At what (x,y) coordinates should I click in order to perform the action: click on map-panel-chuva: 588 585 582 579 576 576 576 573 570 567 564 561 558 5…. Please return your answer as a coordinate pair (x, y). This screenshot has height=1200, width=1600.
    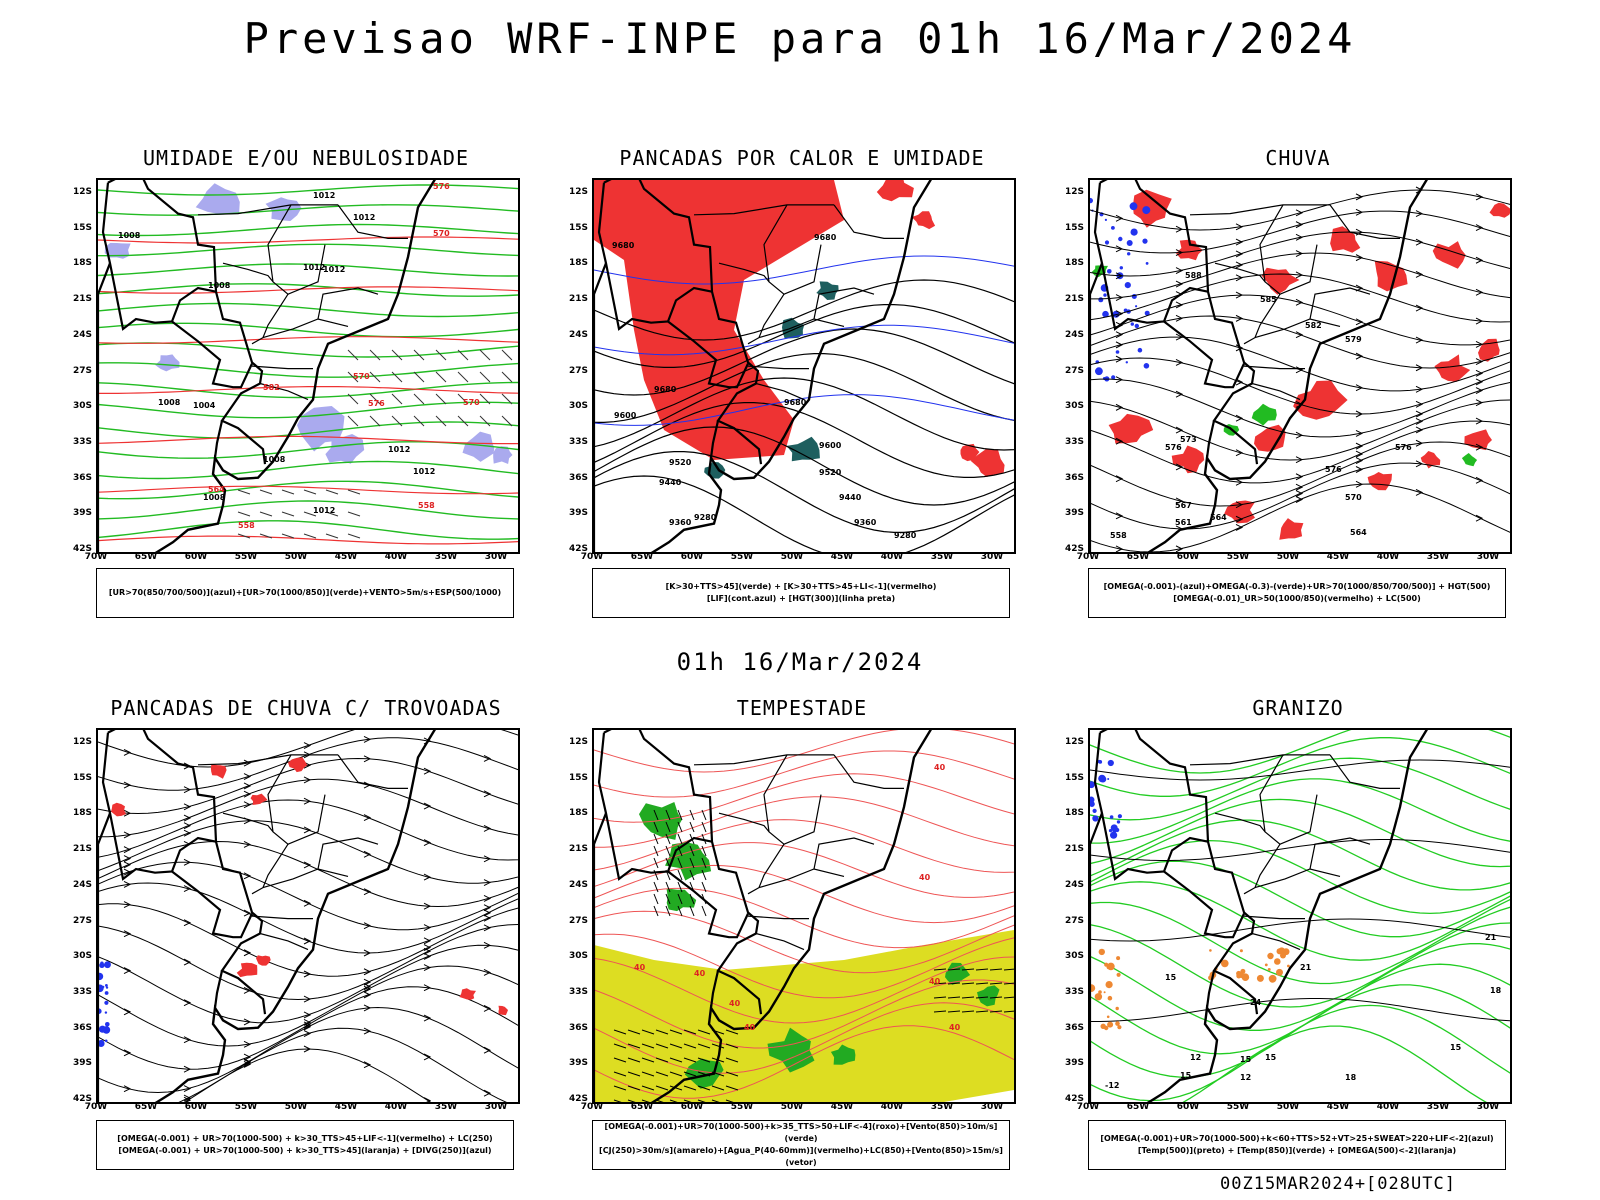
    Looking at the image, I should click on (1300, 366).